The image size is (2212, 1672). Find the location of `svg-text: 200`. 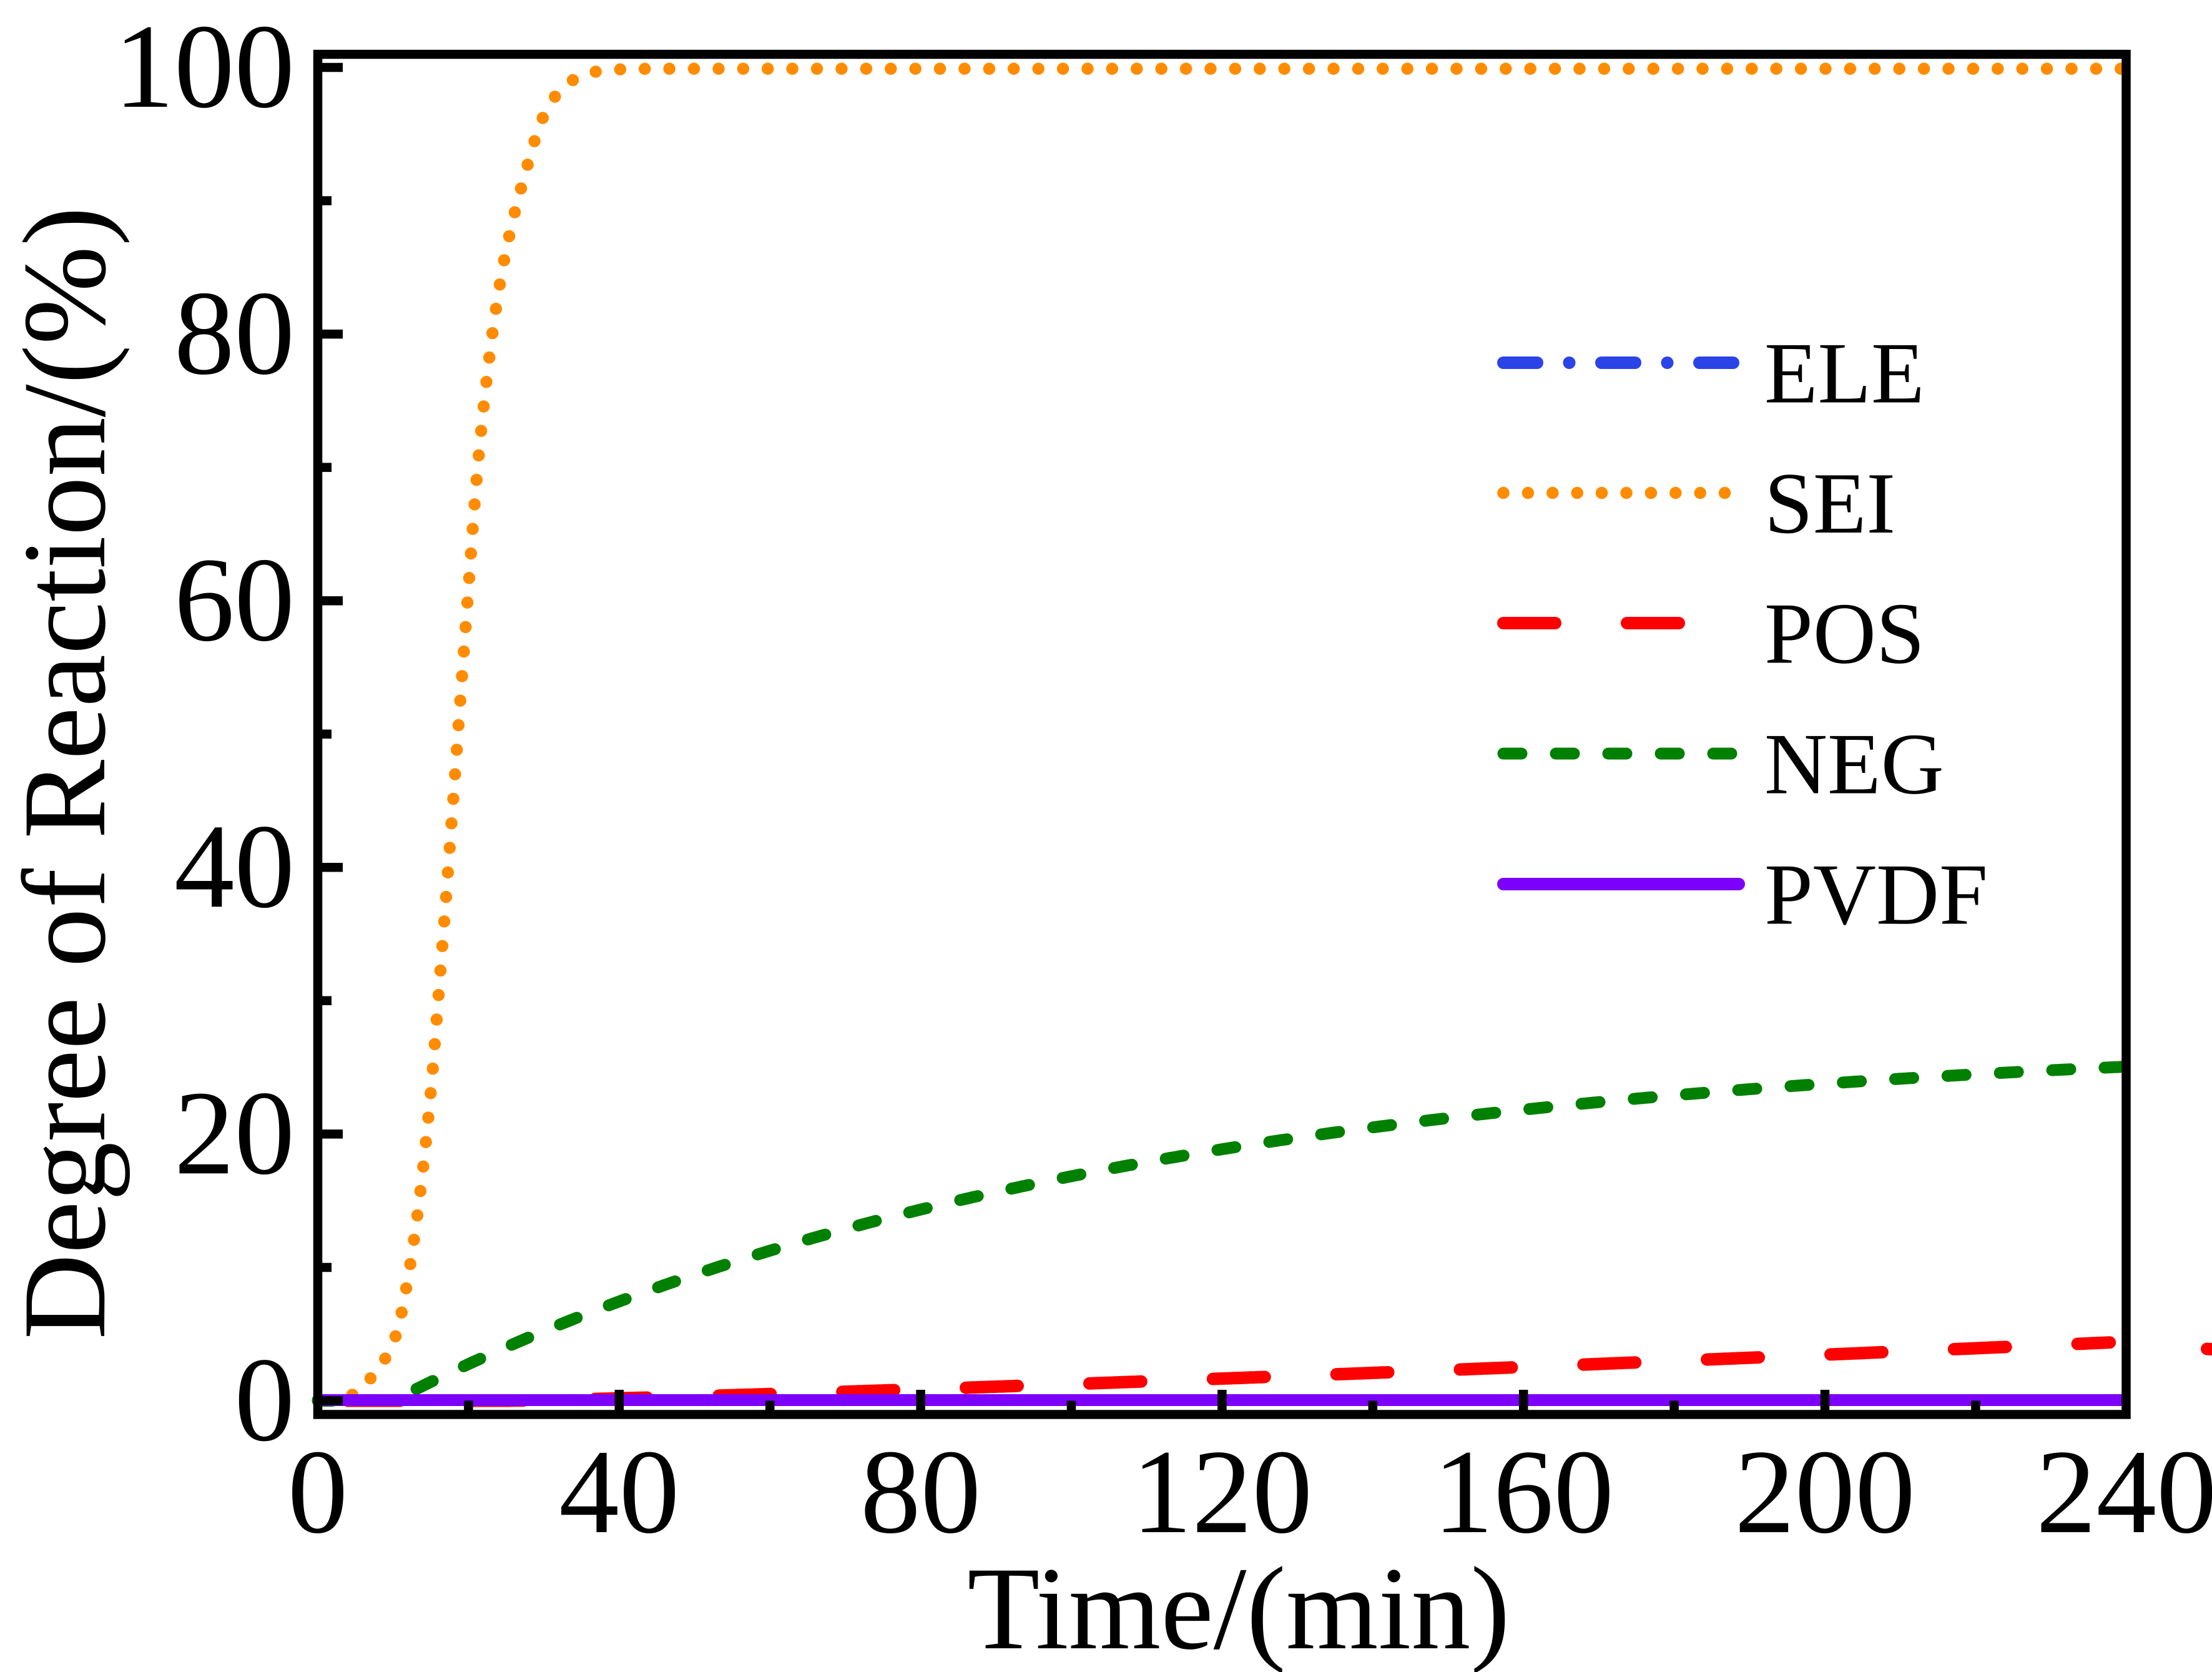

svg-text: 200 is located at coordinates (1824, 1492).